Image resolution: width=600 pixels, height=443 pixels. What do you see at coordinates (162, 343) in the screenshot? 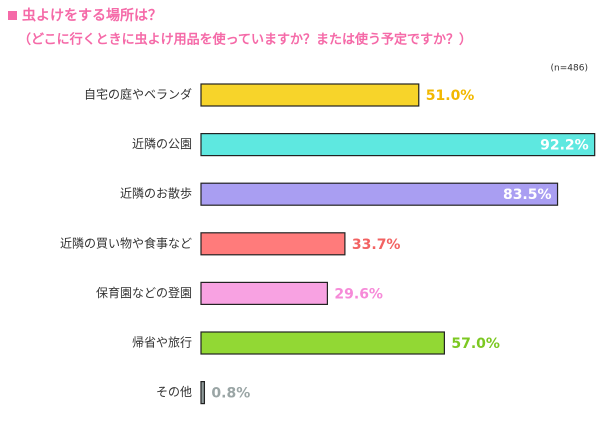
I see `category-label: 帰省や旅行` at bounding box center [162, 343].